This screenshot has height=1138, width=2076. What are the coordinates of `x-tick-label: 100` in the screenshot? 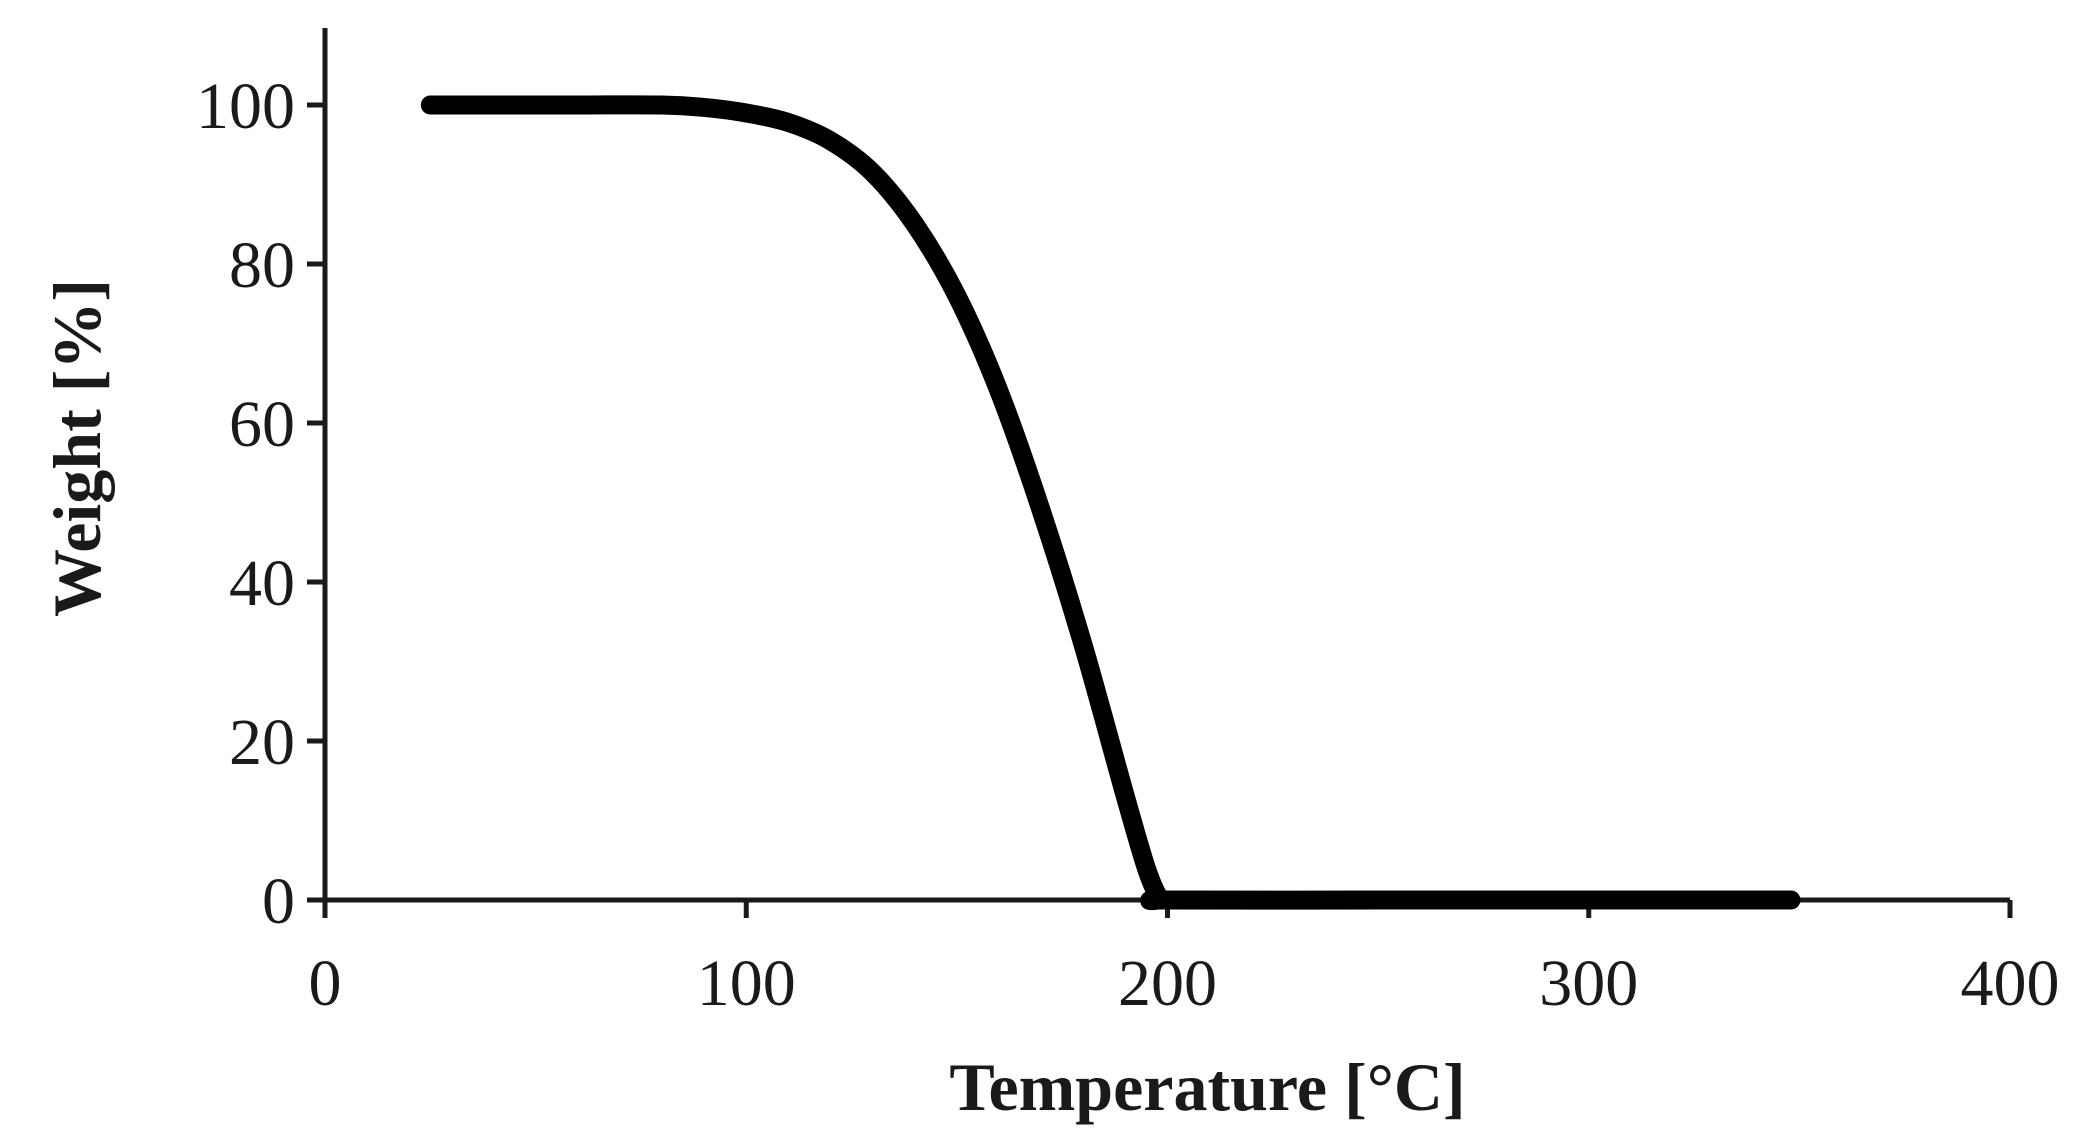 It's located at (746, 983).